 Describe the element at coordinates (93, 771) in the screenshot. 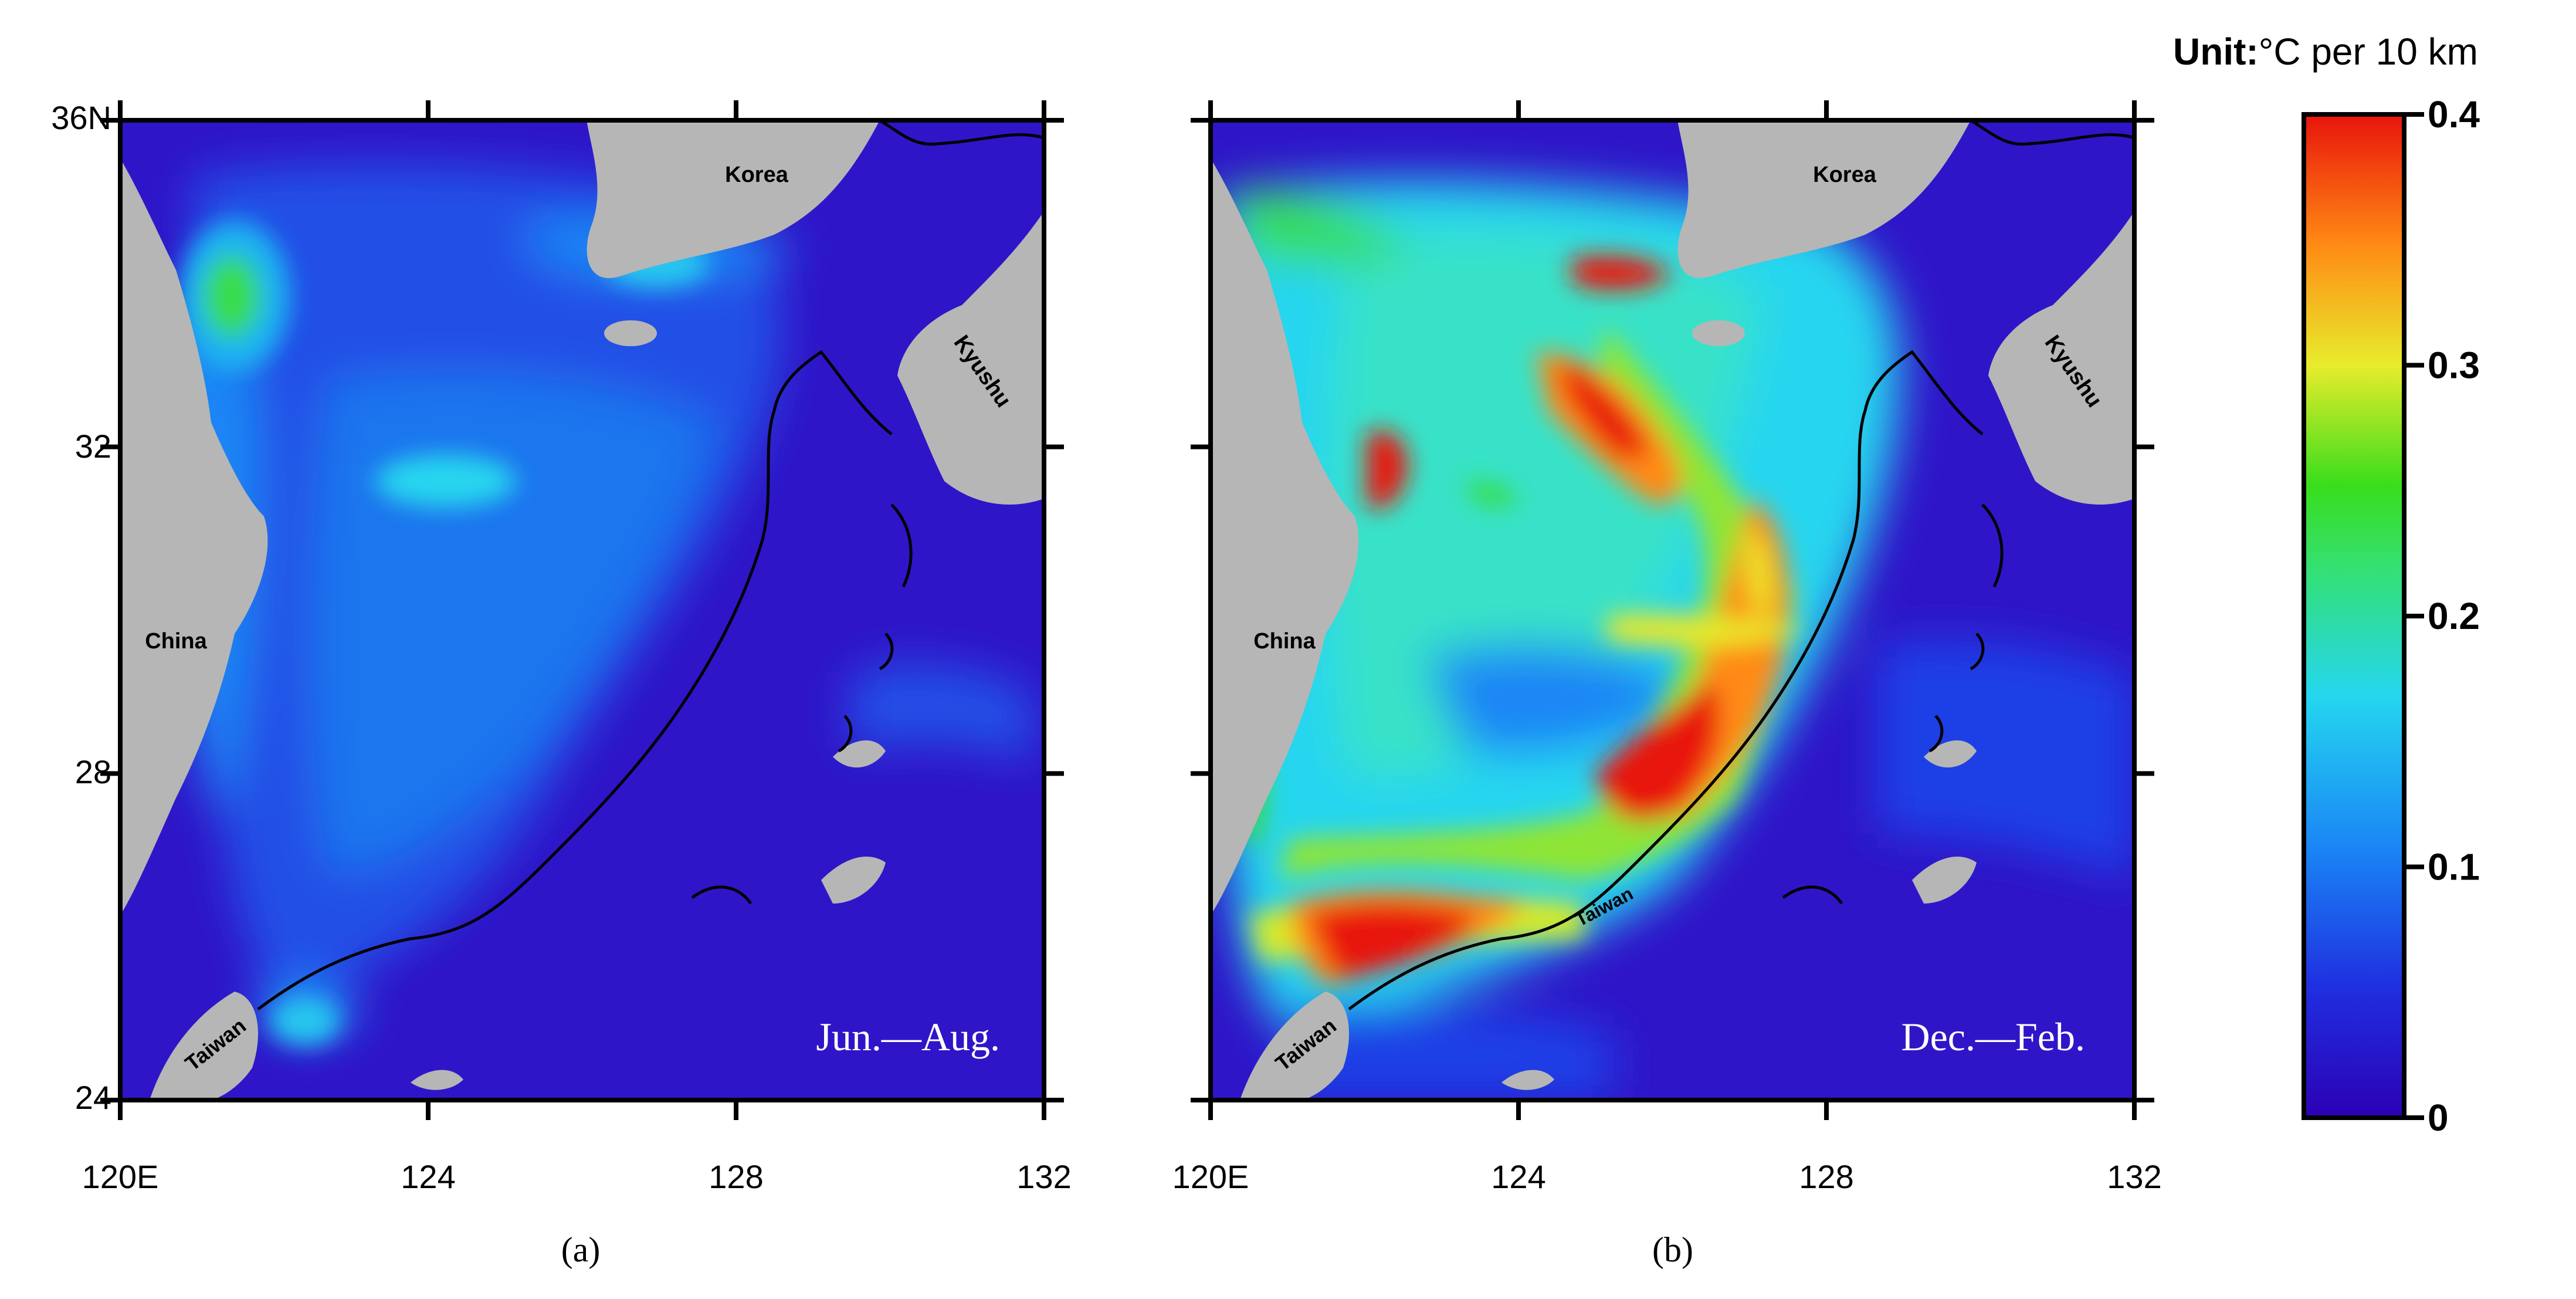

I see `lat-label-28: 28` at that location.